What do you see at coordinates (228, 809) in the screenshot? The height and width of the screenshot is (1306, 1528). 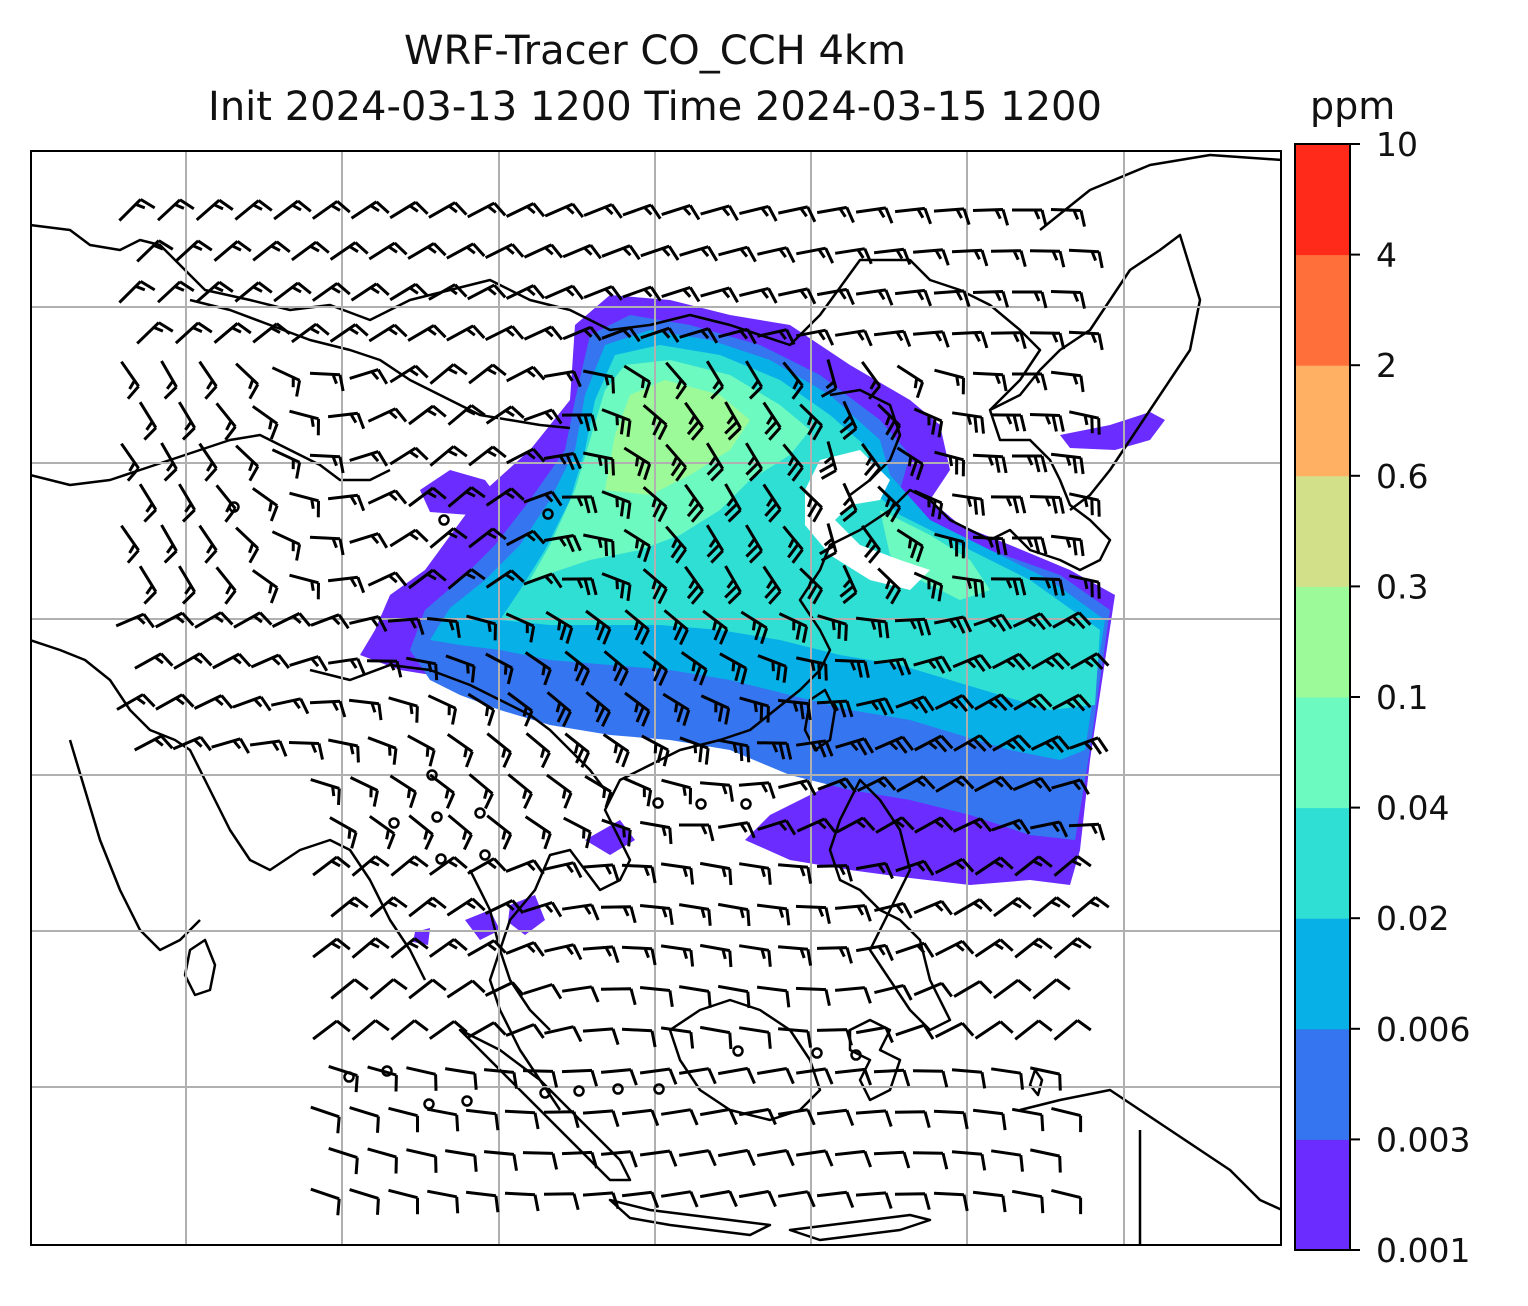 I see `coastline-india` at bounding box center [228, 809].